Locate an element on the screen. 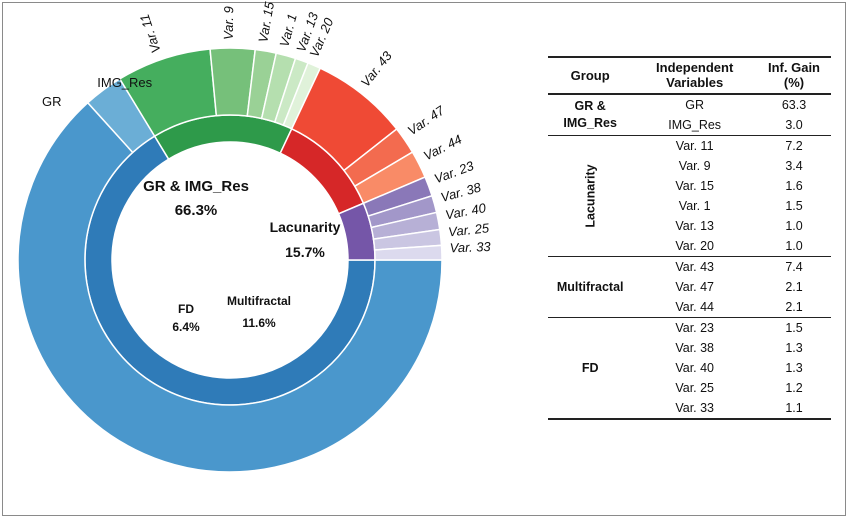 The image size is (850, 520). table-row: Var. 1 1.5 is located at coordinates (689, 206).